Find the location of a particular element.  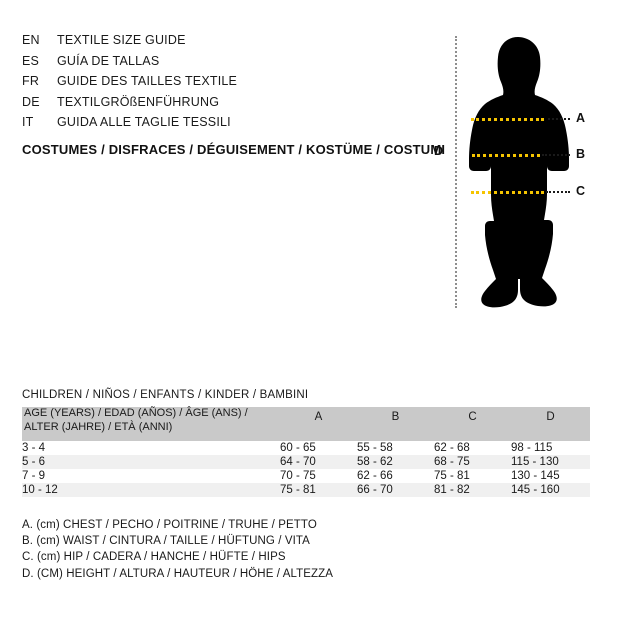

cell-age: 7 - 9 is located at coordinates (34, 476).